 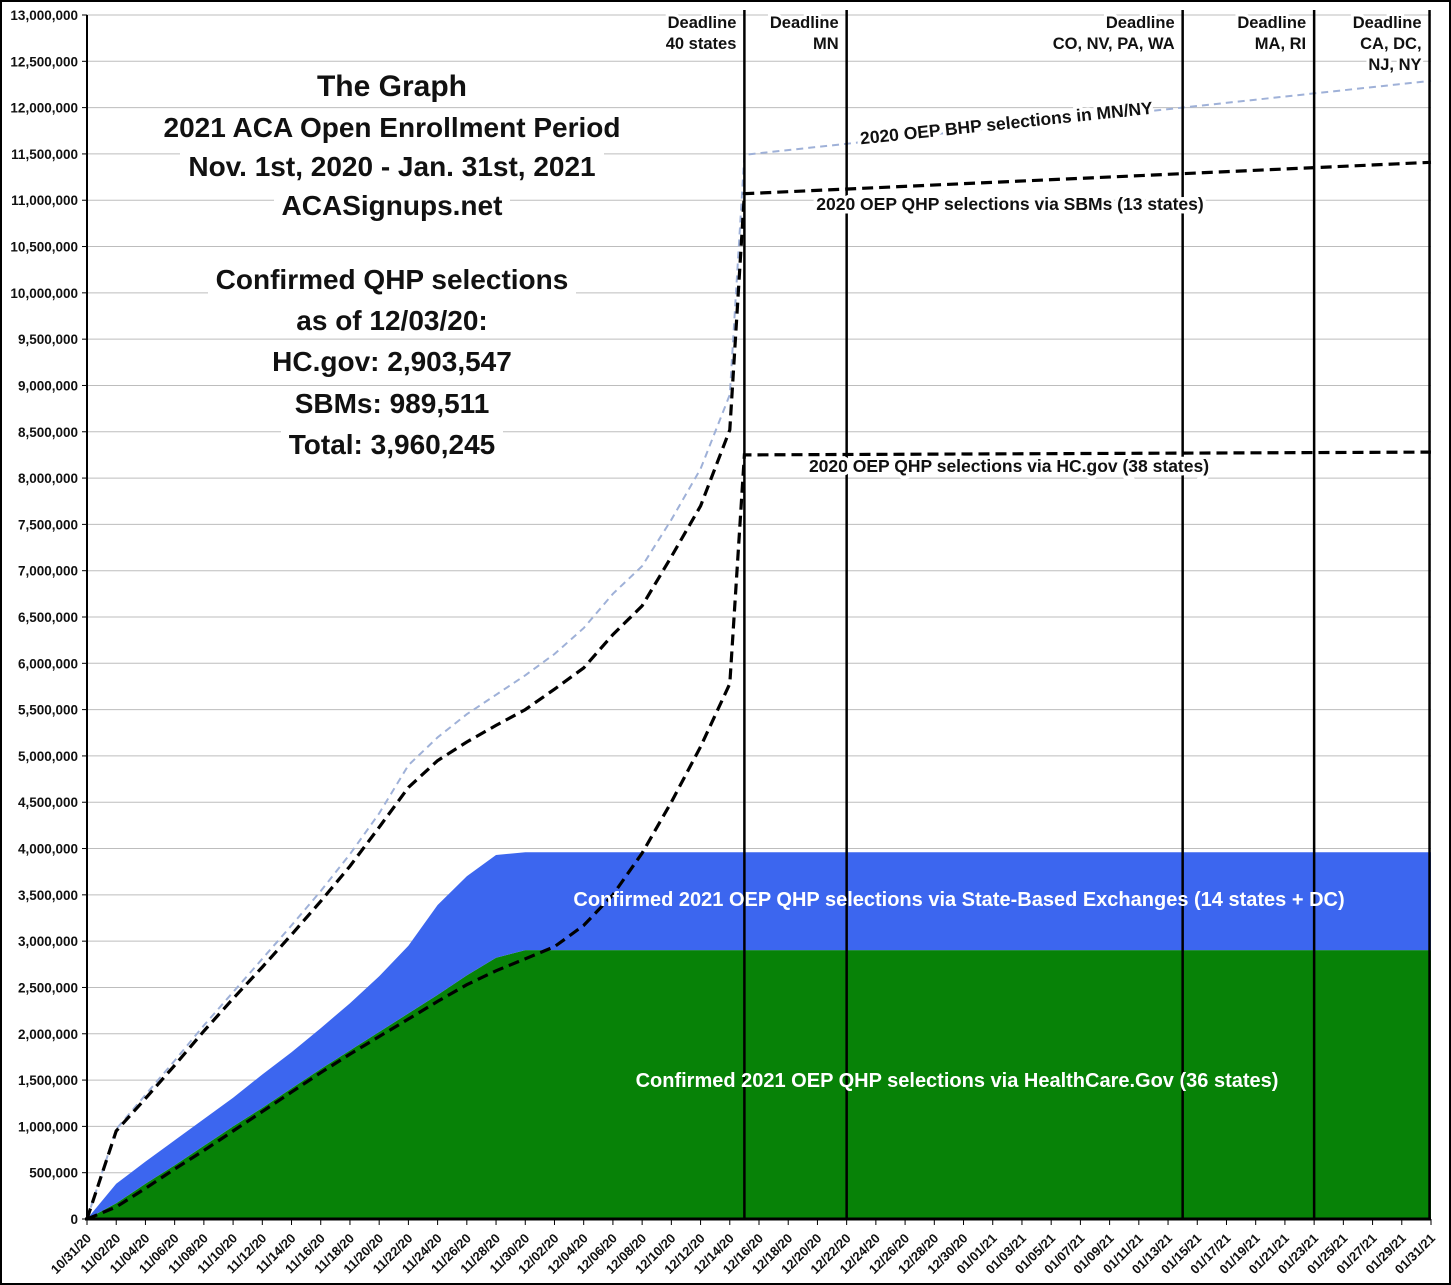 What do you see at coordinates (53, 1173) in the screenshot?
I see `y-axis-label: 500,000` at bounding box center [53, 1173].